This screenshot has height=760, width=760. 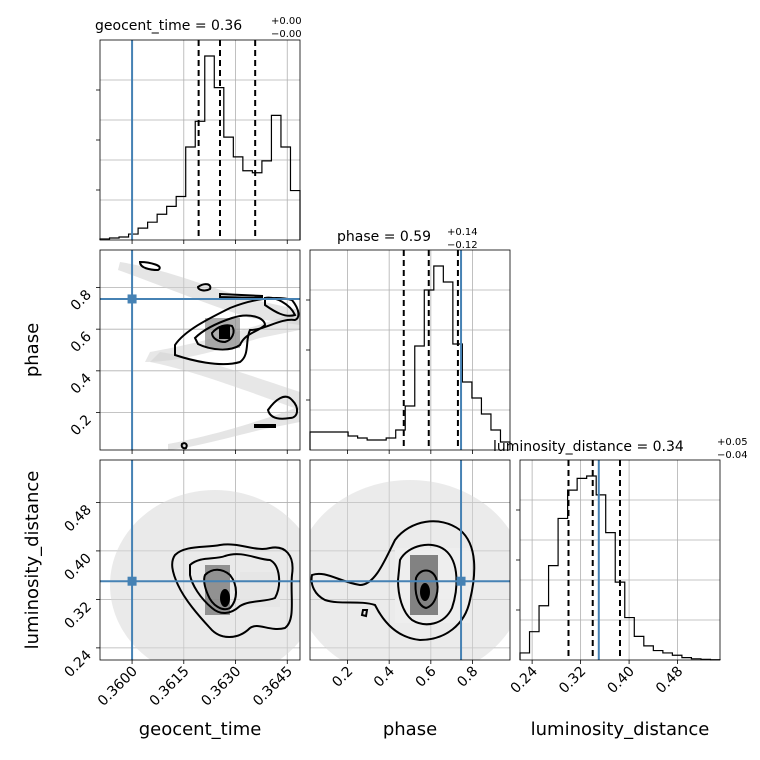 What do you see at coordinates (221, 687) in the screenshot?
I see `x-tick-label: 0.3630` at bounding box center [221, 687].